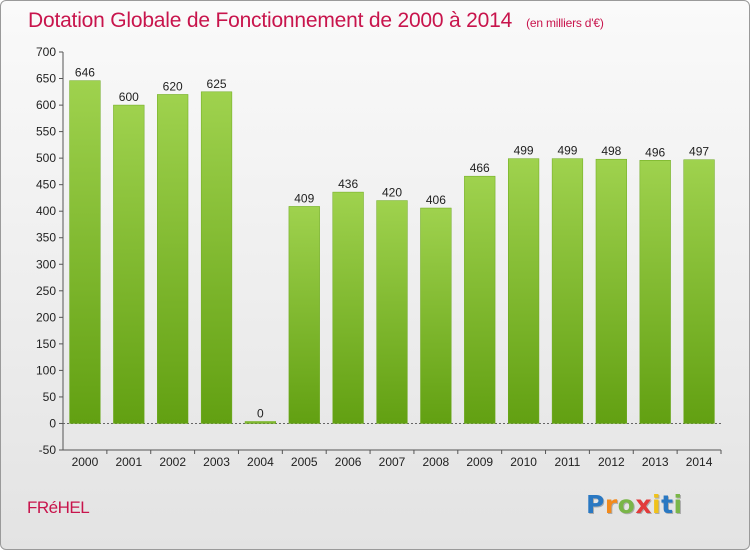 This screenshot has height=550, width=750. What do you see at coordinates (46, 264) in the screenshot?
I see `y-tick-label: 300` at bounding box center [46, 264].